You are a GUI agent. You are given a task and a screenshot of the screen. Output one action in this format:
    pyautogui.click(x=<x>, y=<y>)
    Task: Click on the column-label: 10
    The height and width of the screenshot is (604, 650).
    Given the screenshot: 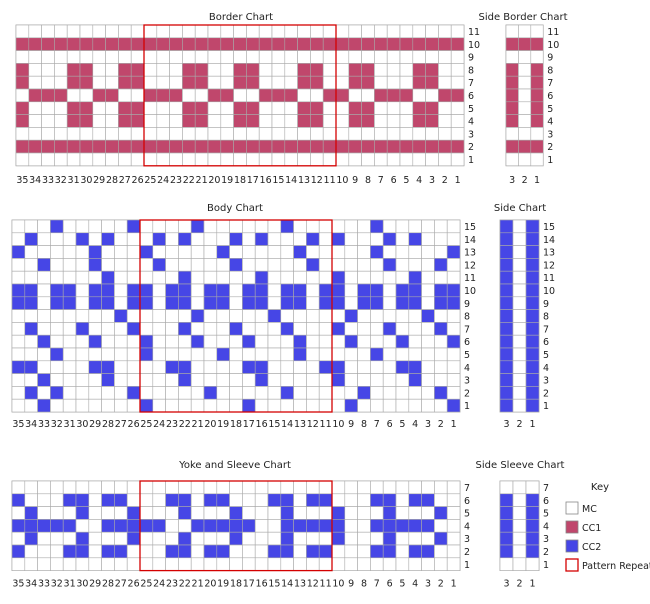 What is the action you would take?
    pyautogui.click(x=342, y=180)
    